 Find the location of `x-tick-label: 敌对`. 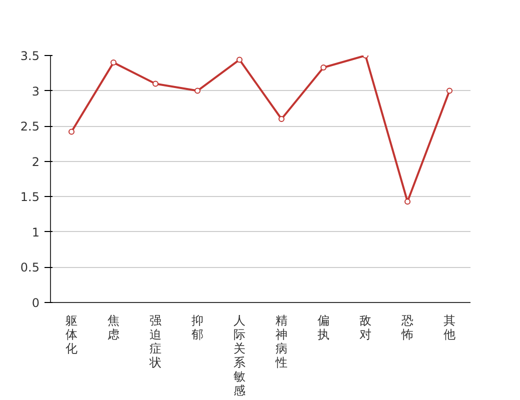

x-tick-label: 敌对 is located at coordinates (366, 328).